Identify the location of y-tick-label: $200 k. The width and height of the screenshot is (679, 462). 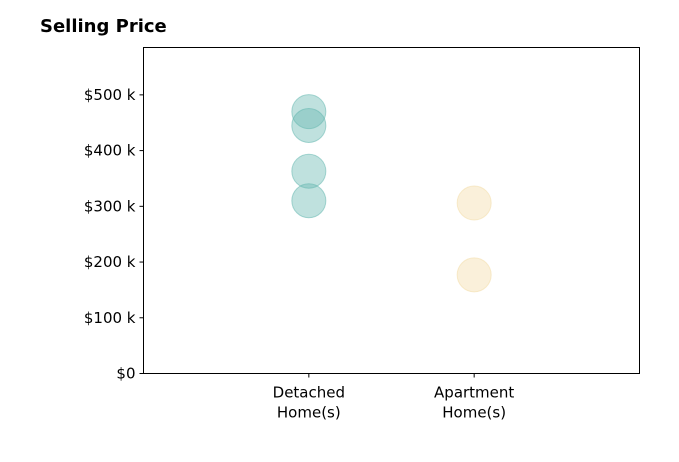
(110, 262).